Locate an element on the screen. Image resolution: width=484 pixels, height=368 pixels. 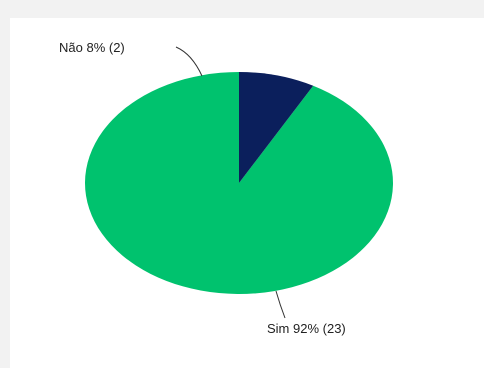
leader-line-sim is located at coordinates (280, 304).